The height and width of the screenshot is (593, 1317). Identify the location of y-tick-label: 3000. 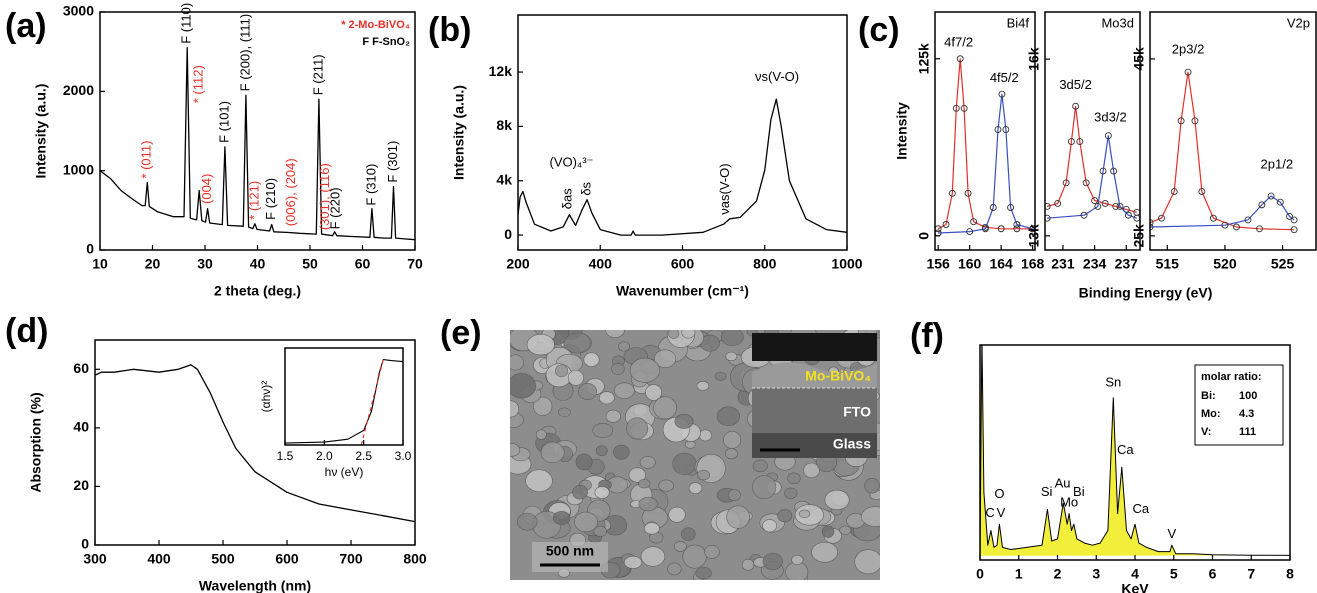
(78, 11).